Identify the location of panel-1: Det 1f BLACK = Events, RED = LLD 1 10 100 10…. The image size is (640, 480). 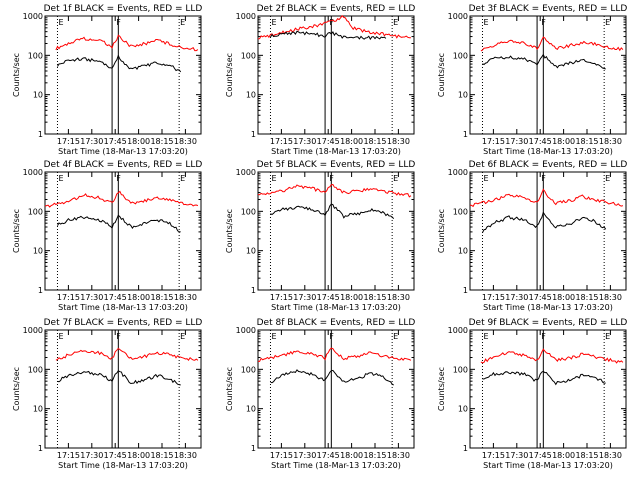
(107, 80).